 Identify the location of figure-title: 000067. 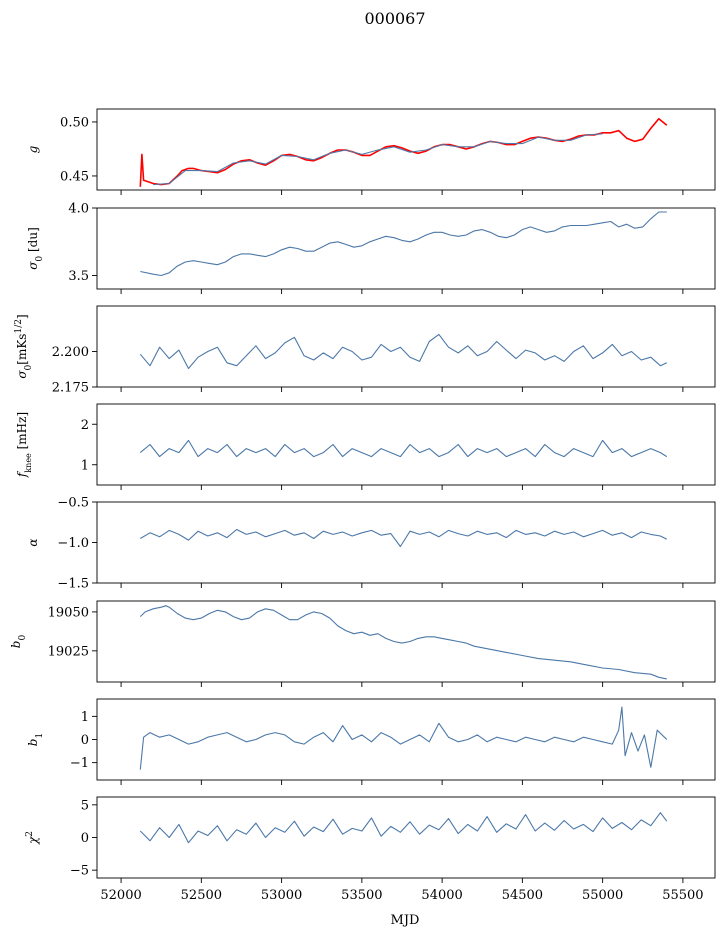
(394, 18).